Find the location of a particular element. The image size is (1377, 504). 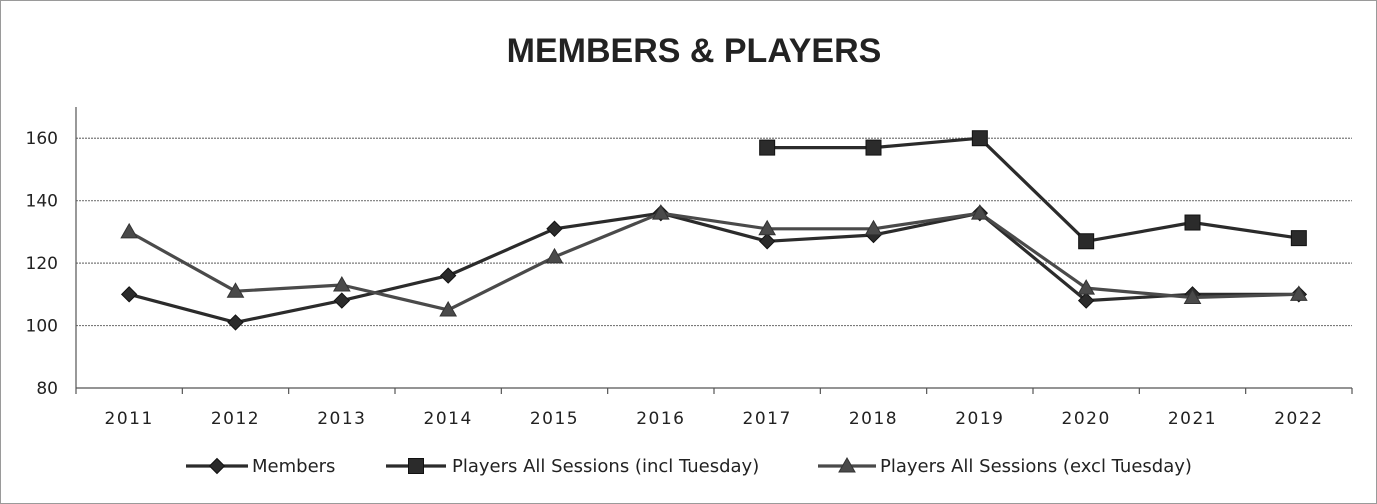

legend-label: Members is located at coordinates (293, 466).